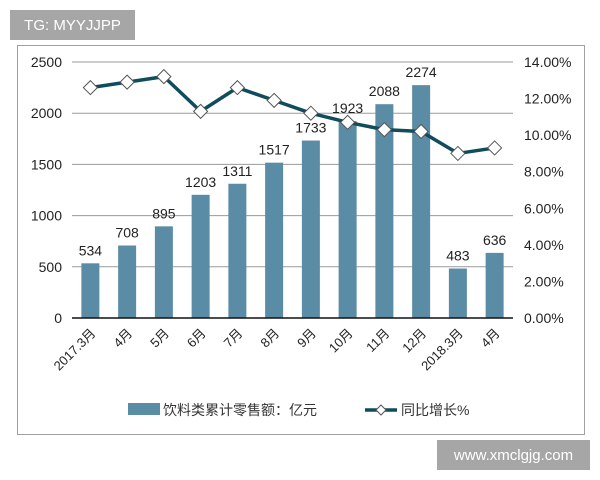 The height and width of the screenshot is (480, 600). What do you see at coordinates (46, 62) in the screenshot?
I see `left-axis-tick: 2500` at bounding box center [46, 62].